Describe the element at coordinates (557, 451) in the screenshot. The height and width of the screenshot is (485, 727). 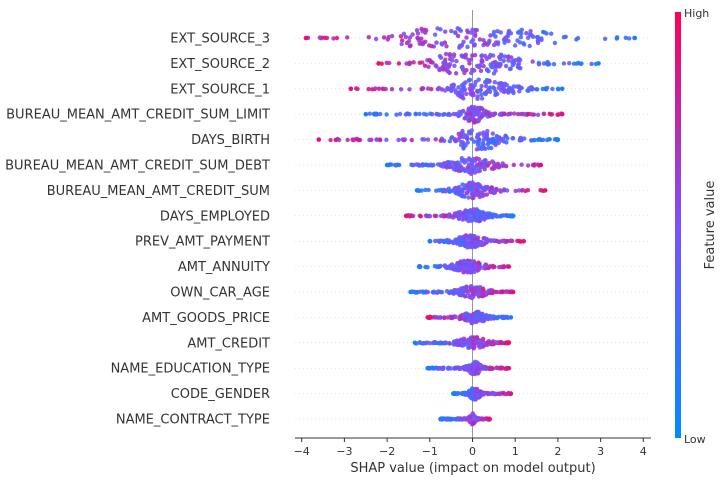
I see `x-tick-label: 2` at that location.